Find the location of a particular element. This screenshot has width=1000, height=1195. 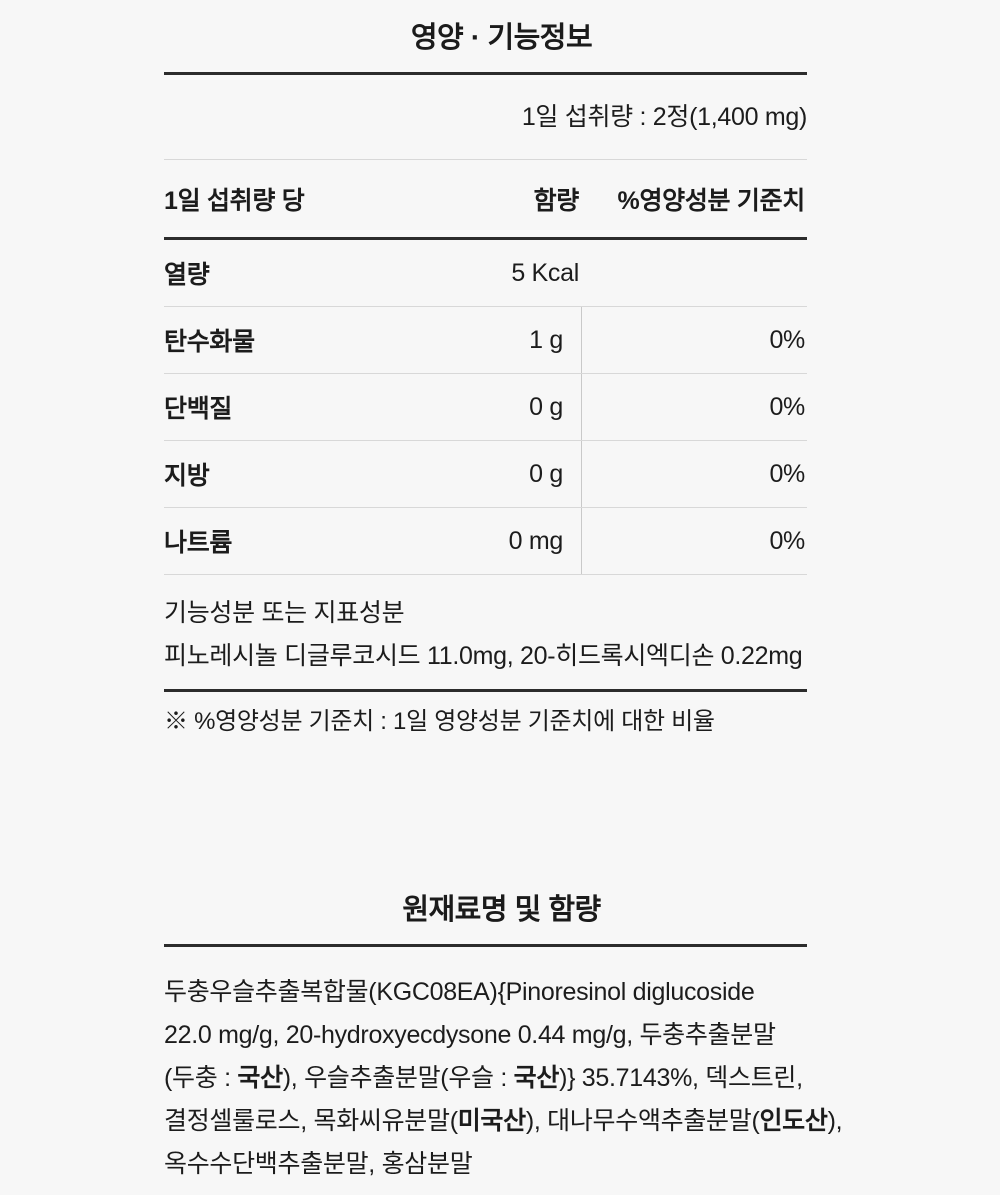

ingredient-line: 결정셀룰로스, 목화씨유분말(미국산), 대나무수액추출분말(인도산), is located at coordinates (503, 1121).